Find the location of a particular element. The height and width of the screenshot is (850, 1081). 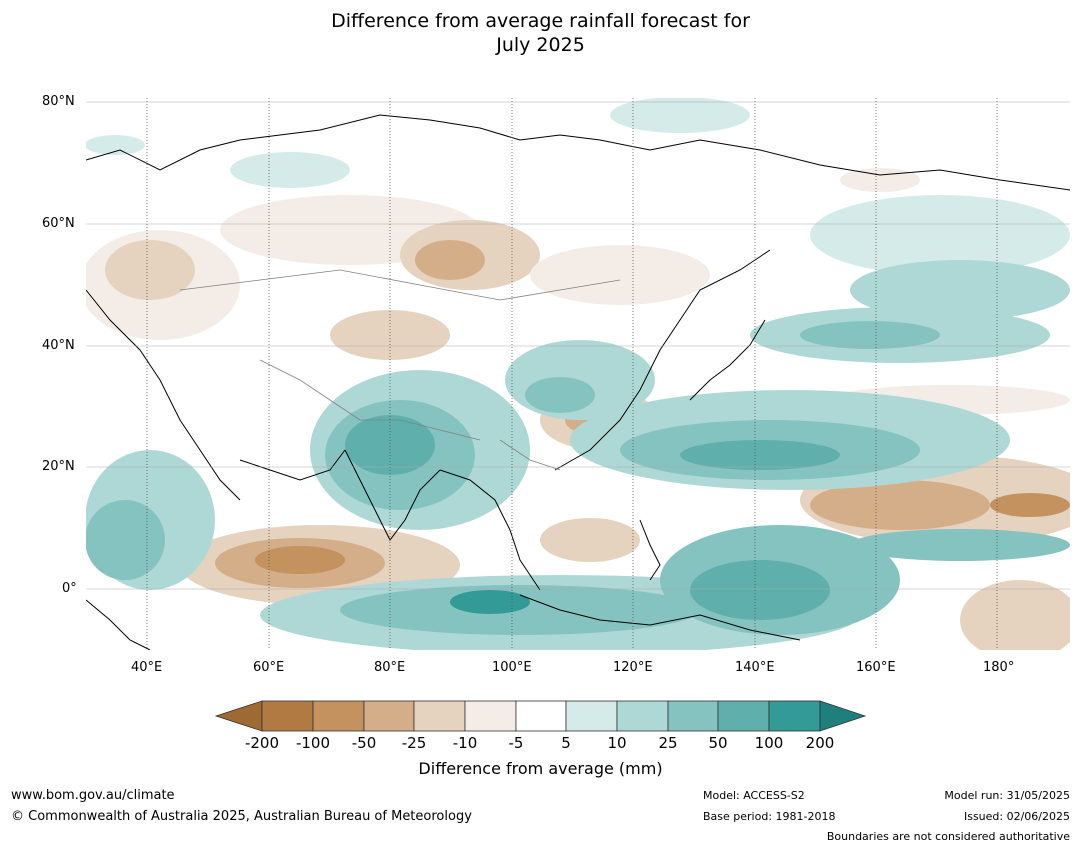

europe-africa-coast is located at coordinates (163, 395).